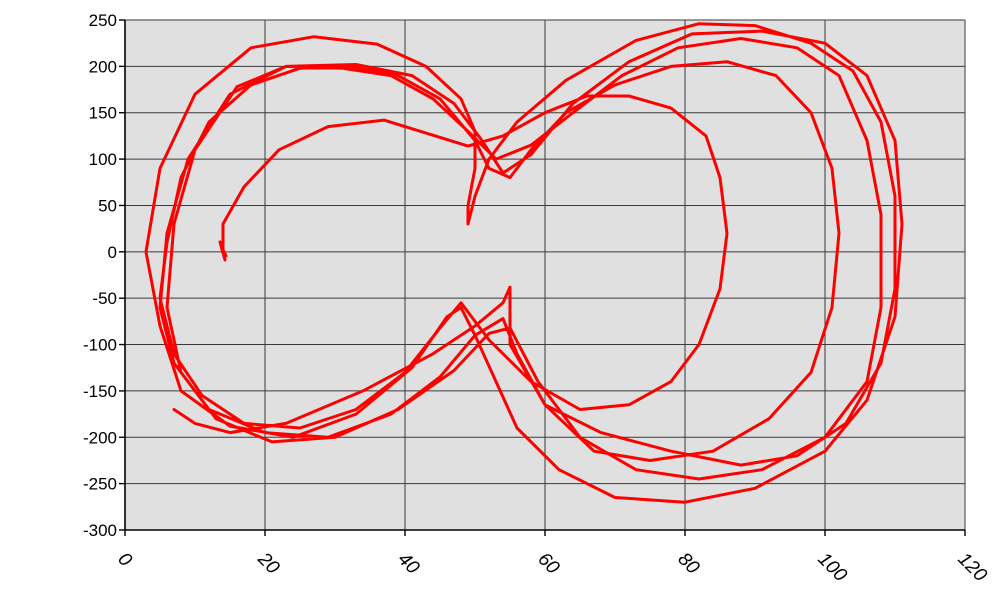  I want to click on y-tick-label: -300, so click(100, 530).